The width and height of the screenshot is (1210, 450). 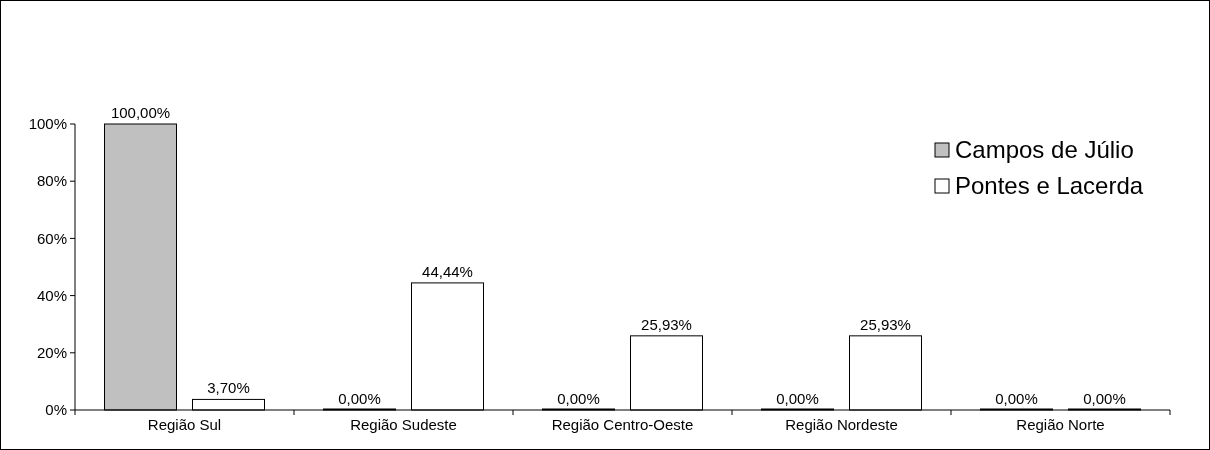 I want to click on data-label: 3,70%, so click(x=228, y=388).